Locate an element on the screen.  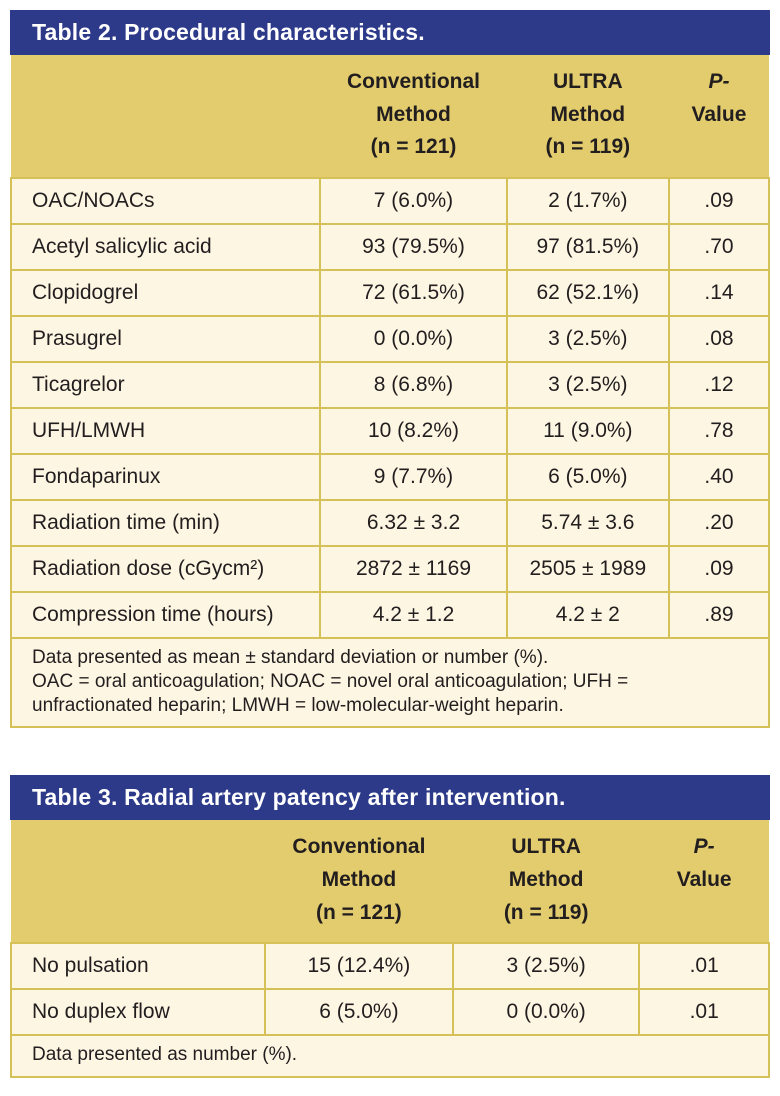
table-2-col-conventional: Conventional Method (n = 121) is located at coordinates (413, 116).